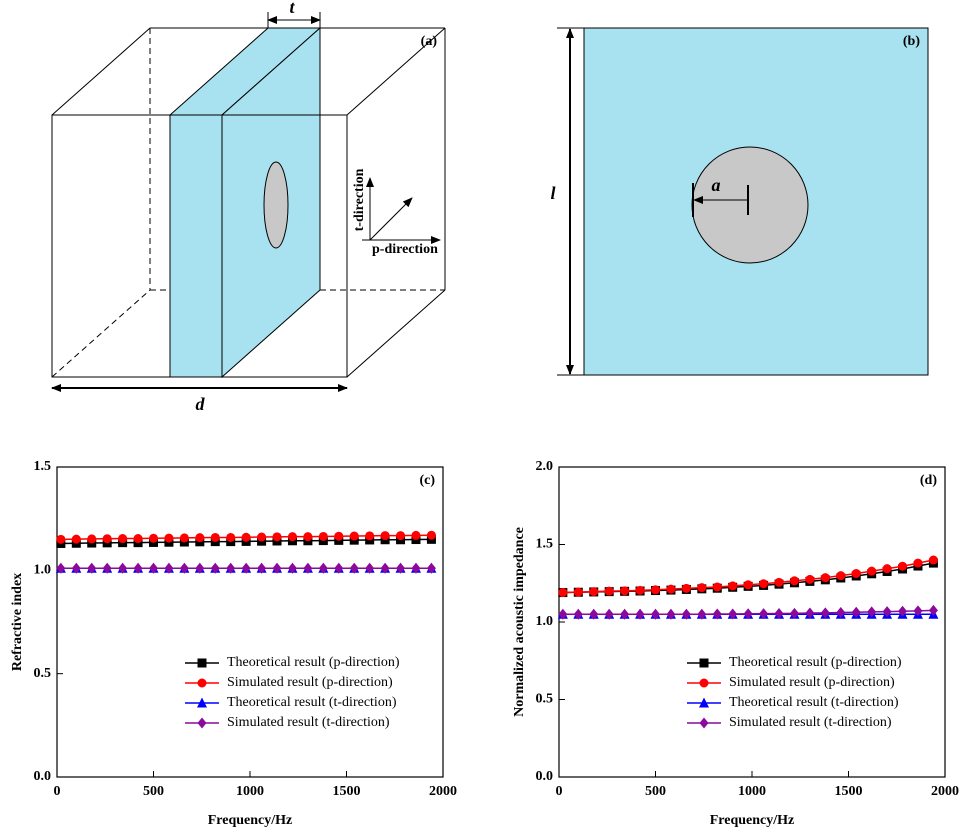 This screenshot has height=837, width=962. I want to click on dim-label: l, so click(552, 193).